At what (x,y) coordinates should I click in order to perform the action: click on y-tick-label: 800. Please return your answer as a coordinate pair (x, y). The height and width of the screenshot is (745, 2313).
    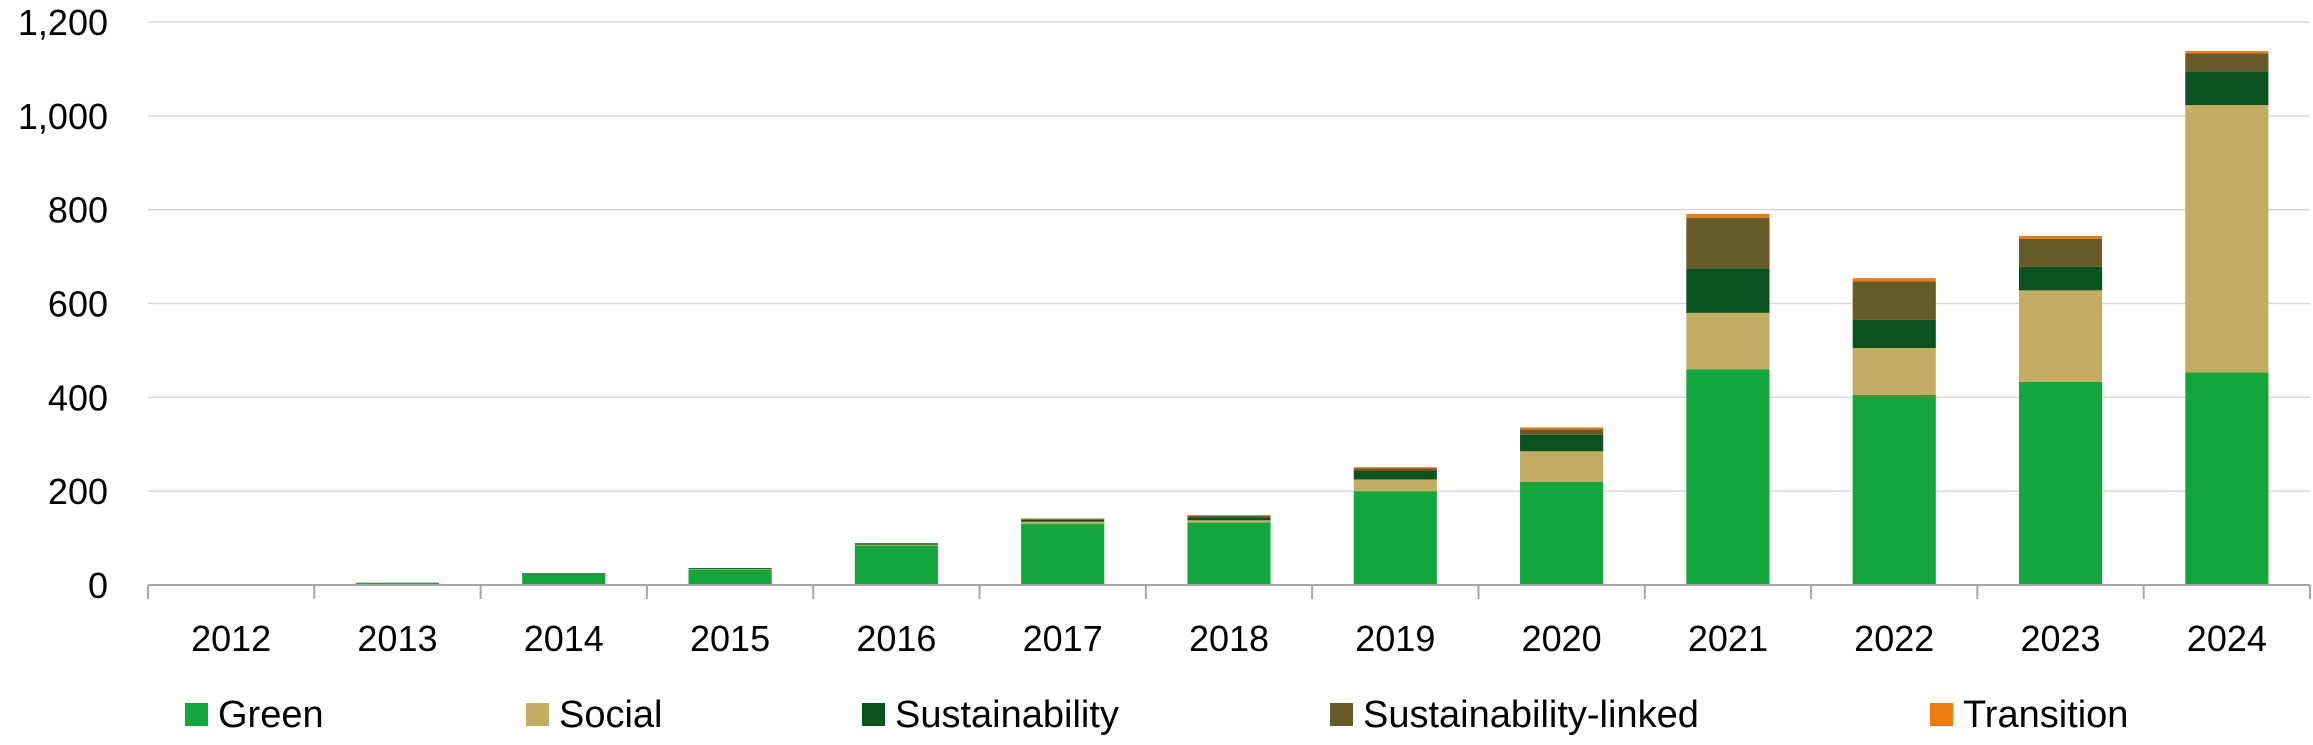
    Looking at the image, I should click on (78, 210).